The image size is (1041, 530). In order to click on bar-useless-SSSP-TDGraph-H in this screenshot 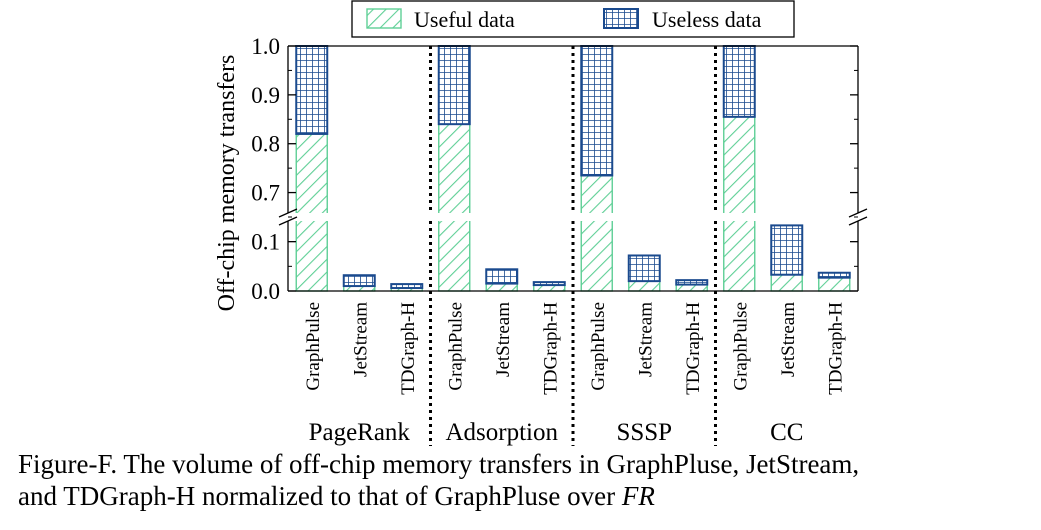, I will do `click(692, 282)`.